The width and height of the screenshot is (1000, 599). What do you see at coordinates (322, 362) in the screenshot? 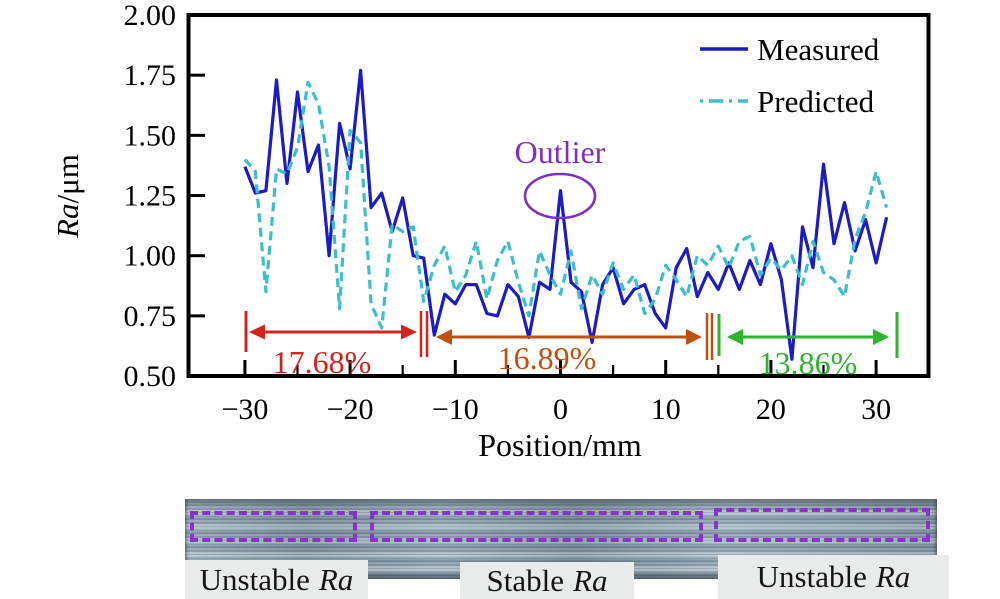
I see `segment-red-label: 17.68%` at bounding box center [322, 362].